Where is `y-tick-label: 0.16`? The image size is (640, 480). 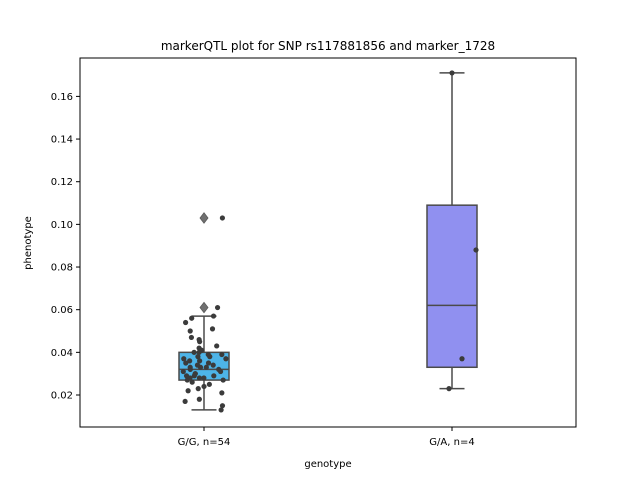 y-tick-label: 0.16 is located at coordinates (62, 97).